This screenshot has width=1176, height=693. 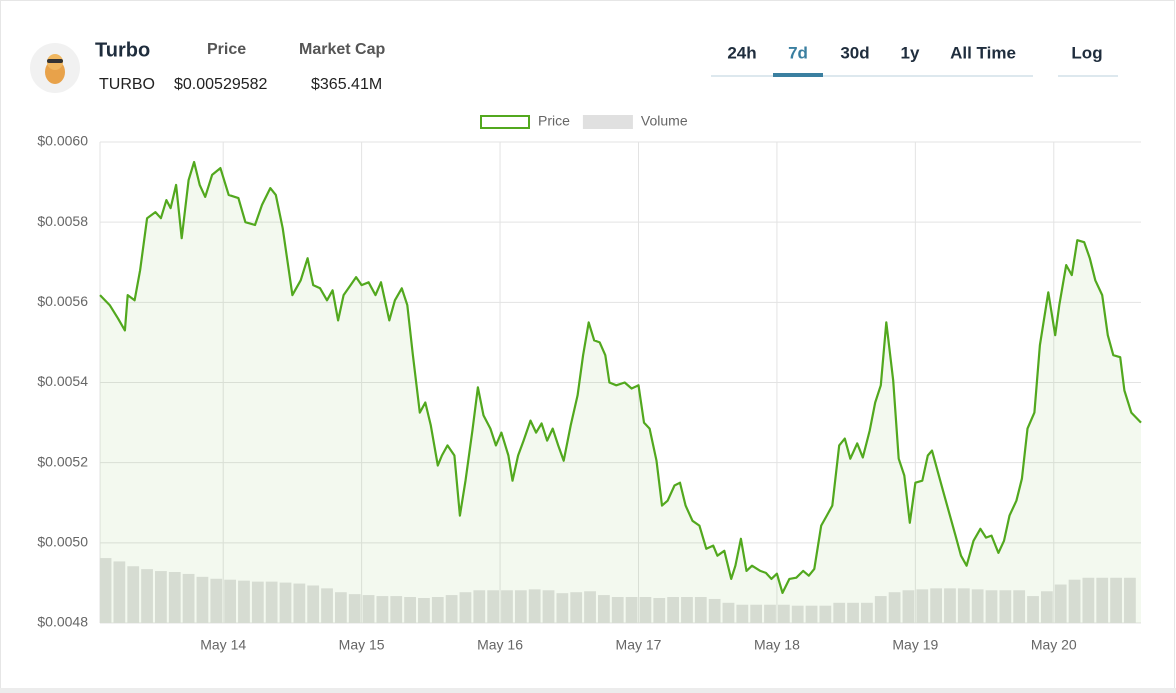 I want to click on x-tick-label: May 14, so click(x=223, y=645).